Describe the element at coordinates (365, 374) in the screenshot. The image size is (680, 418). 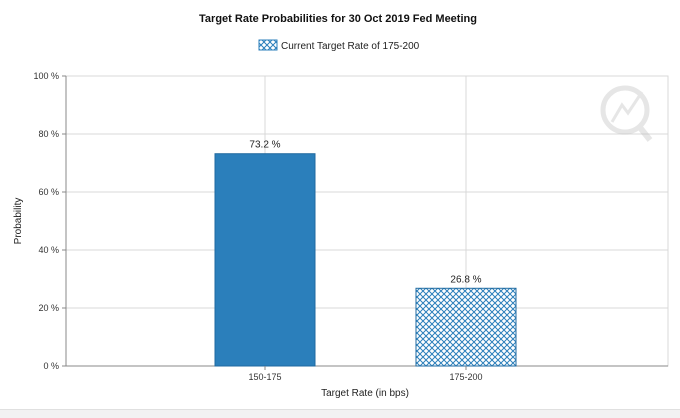
I see `x-axis-ticks: 150-175 175-200` at that location.